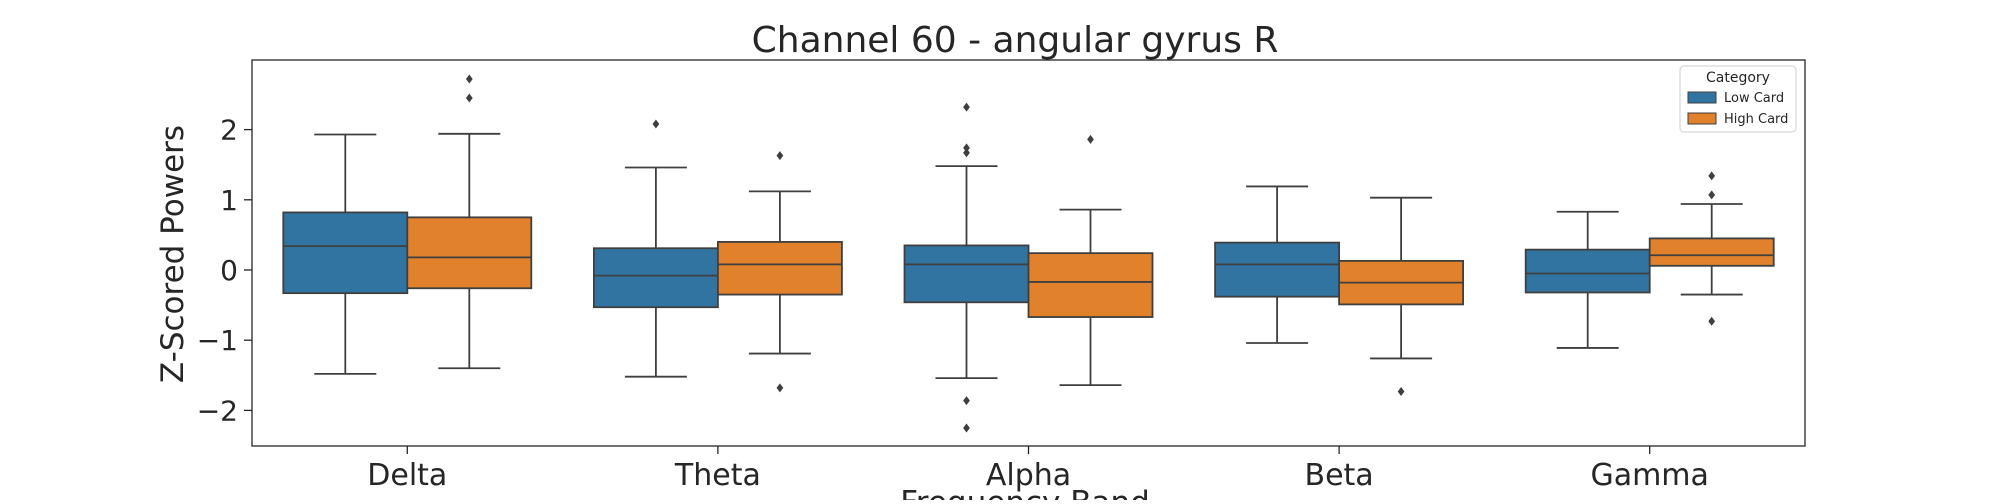 The image size is (2000, 504). Describe the element at coordinates (217, 340) in the screenshot. I see `y-tick-label: −1` at that location.